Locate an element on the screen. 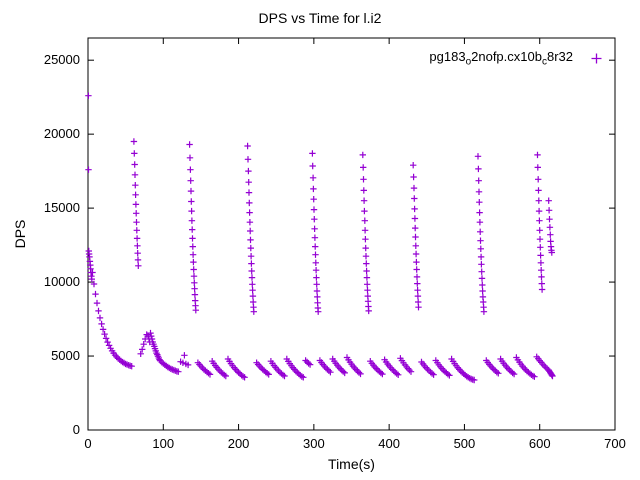 This screenshot has height=480, width=640. legend-label-part: pg183 is located at coordinates (447, 56).